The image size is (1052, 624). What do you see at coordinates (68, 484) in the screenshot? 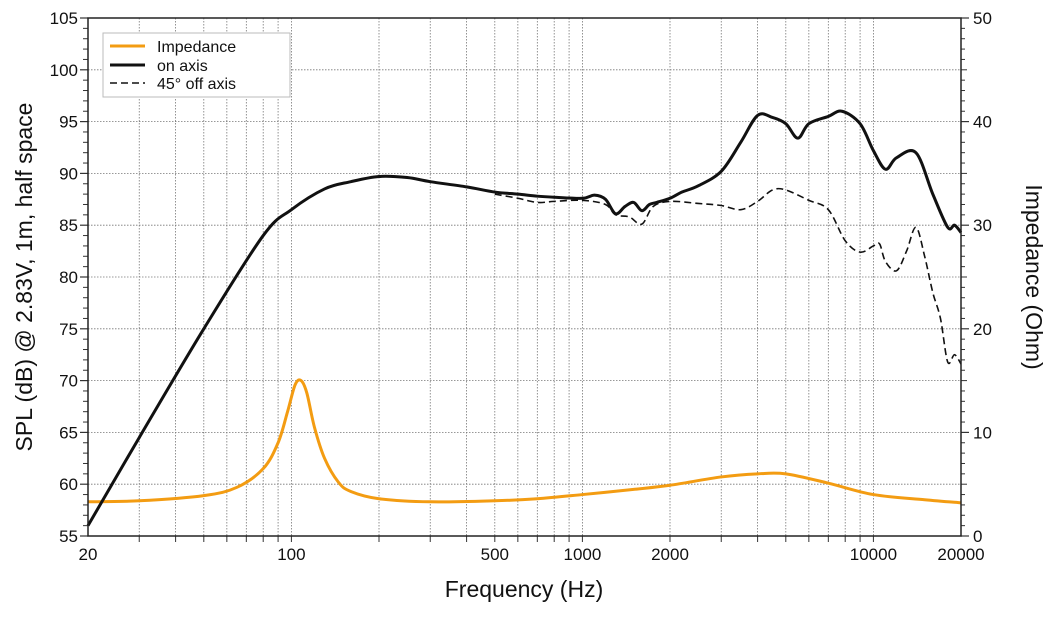
I see `y-tick-label: 60` at bounding box center [68, 484].